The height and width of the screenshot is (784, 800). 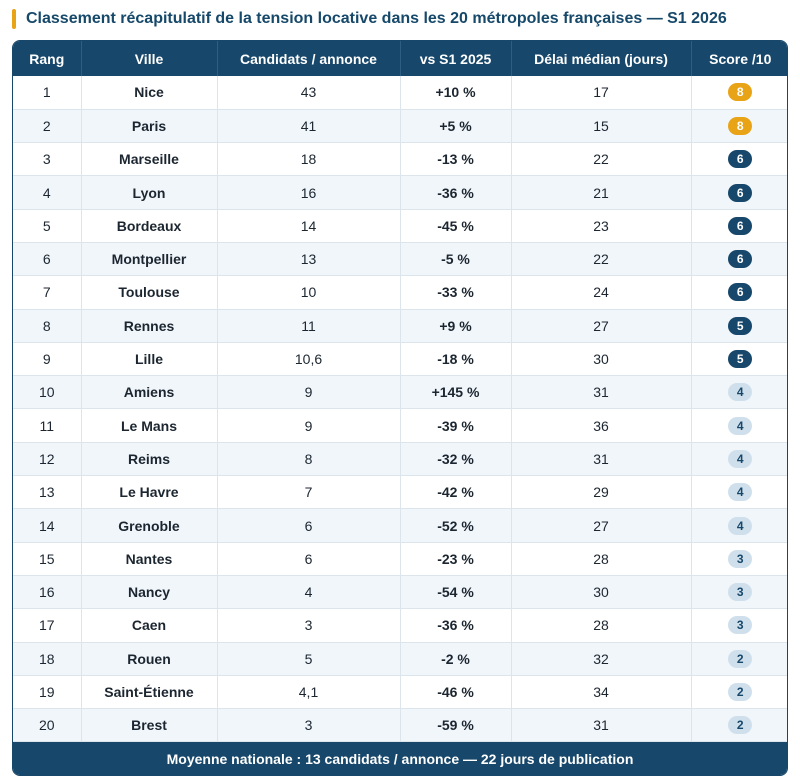 What do you see at coordinates (149, 692) in the screenshot?
I see `city-cell: Saint-Étienne` at bounding box center [149, 692].